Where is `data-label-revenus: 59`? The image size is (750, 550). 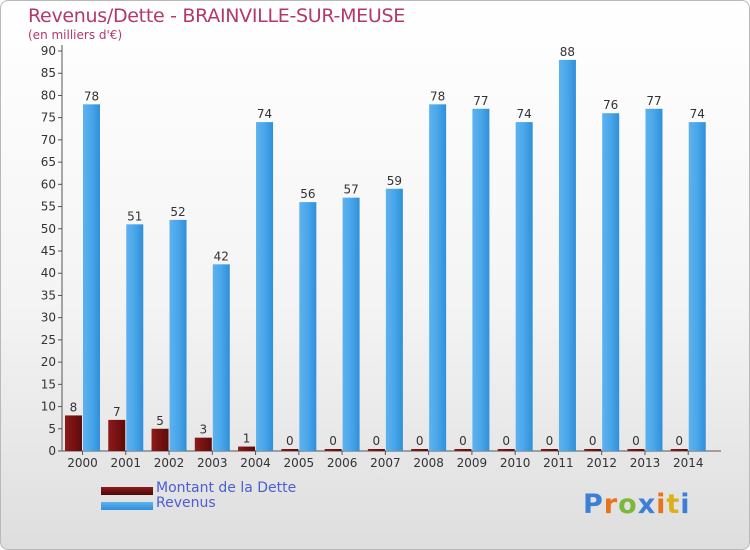
data-label-revenus: 59 is located at coordinates (394, 181).